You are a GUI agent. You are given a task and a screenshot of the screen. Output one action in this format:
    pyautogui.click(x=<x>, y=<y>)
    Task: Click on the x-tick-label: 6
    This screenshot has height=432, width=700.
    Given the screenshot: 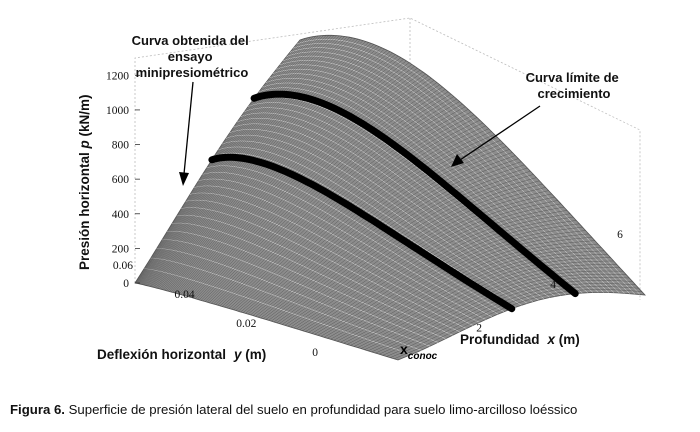 What is the action you would take?
    pyautogui.click(x=620, y=235)
    